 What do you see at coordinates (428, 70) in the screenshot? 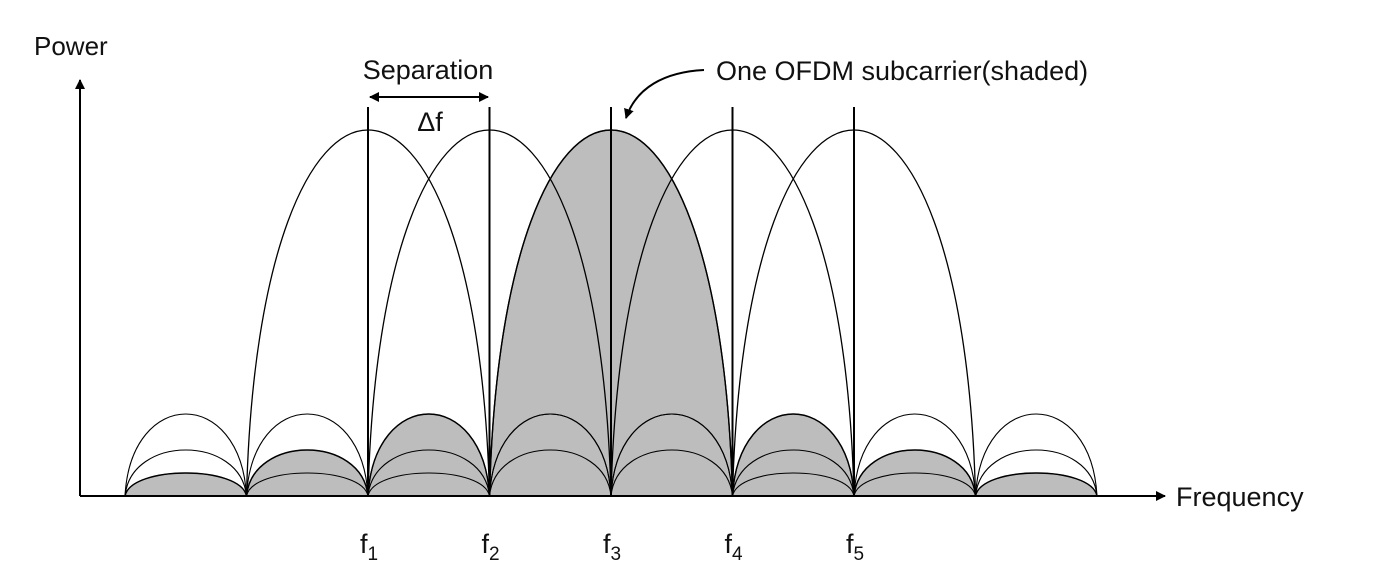
I see `separation-label: Separation` at bounding box center [428, 70].